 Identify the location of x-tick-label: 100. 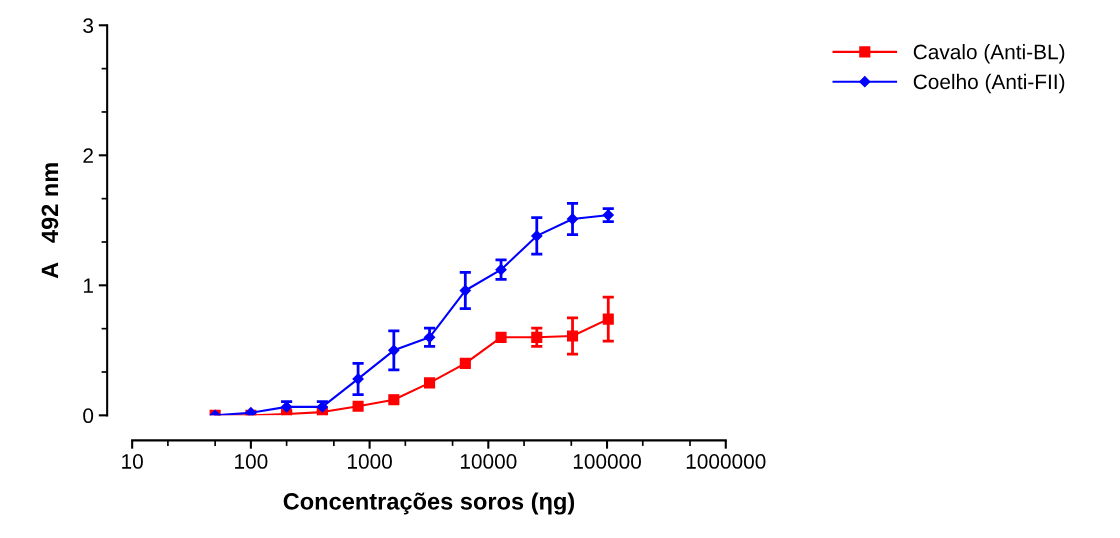
(251, 461).